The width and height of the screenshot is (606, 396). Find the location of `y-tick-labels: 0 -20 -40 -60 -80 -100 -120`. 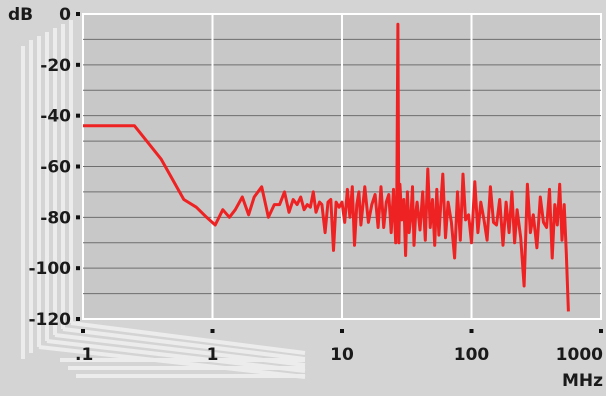

y-tick-labels: 0 -20 -40 -60 -80 -100 -120 is located at coordinates (49, 167).